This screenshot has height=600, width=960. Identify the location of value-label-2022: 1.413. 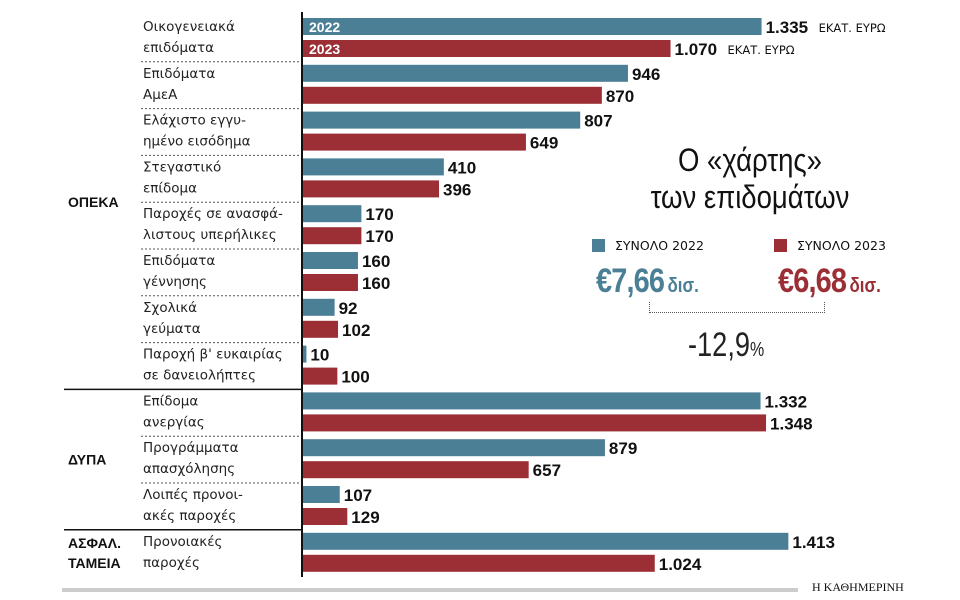
(813, 542).